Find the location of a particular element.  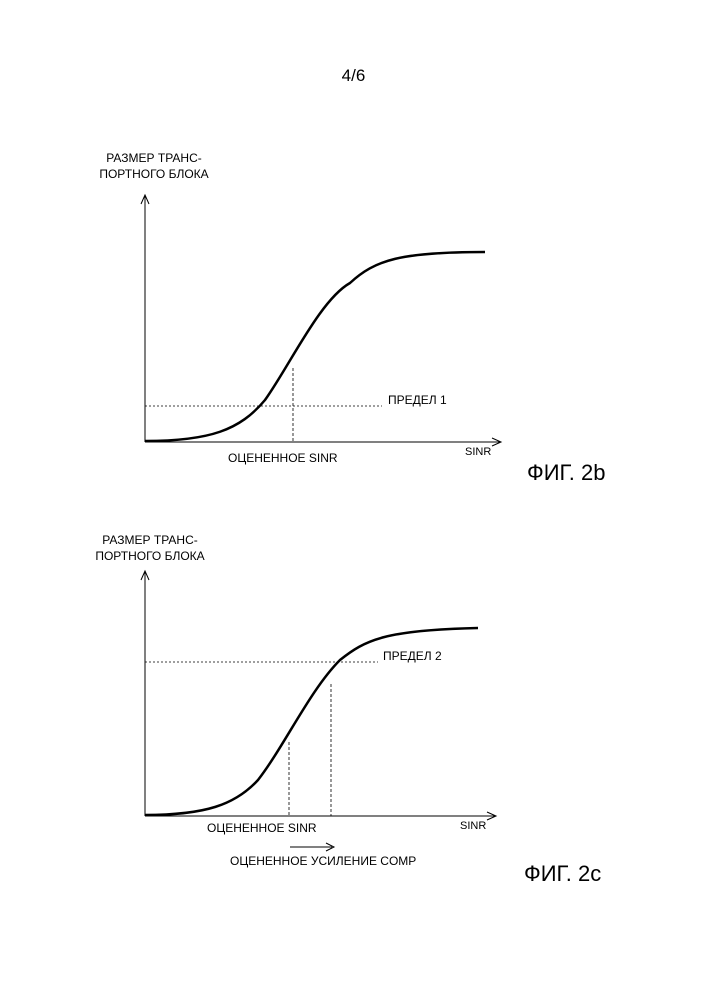

fig2b-tbs-curve is located at coordinates (315, 346).